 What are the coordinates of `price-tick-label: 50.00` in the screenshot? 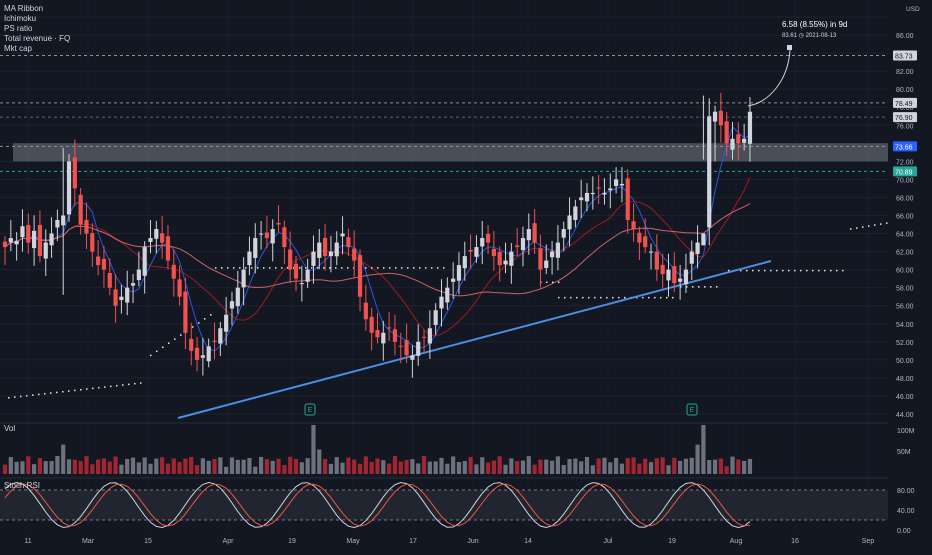 It's located at (905, 361).